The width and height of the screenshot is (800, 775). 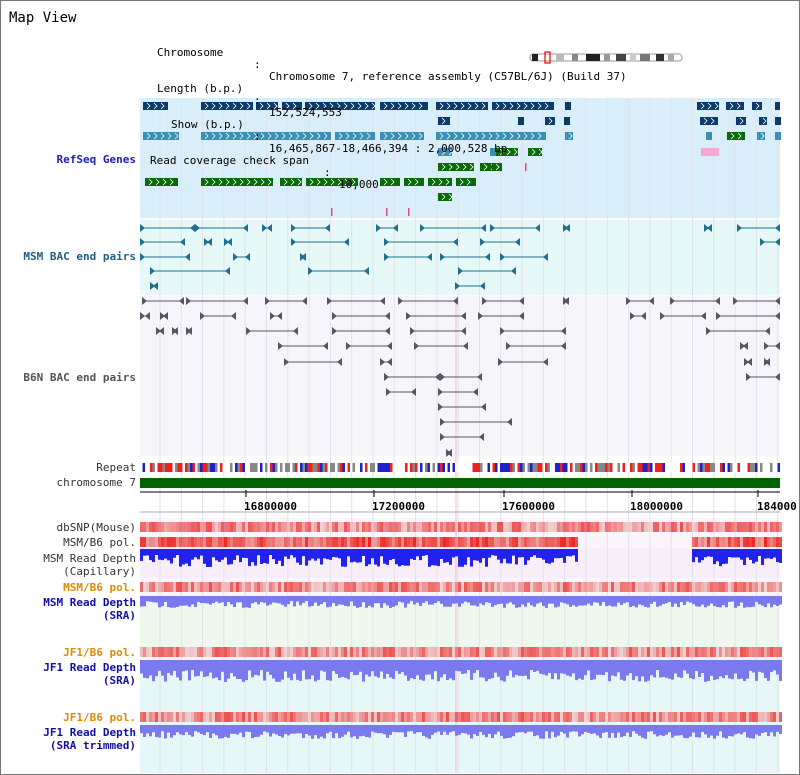 I want to click on msm-read-depth-sra-label: MSM Read Depth, so click(x=89, y=602).